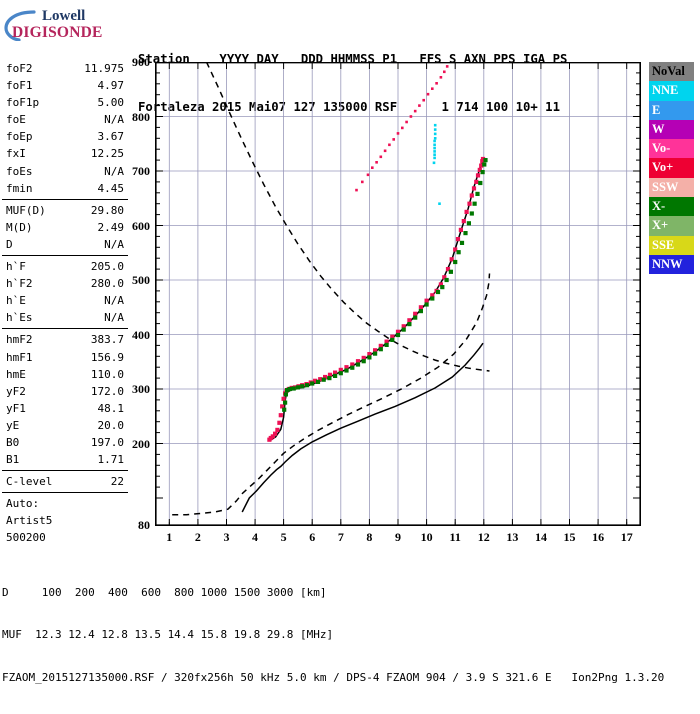 This screenshot has width=700, height=714. What do you see at coordinates (169, 537) in the screenshot?
I see `x-axis-tick-label: 1` at bounding box center [169, 537].